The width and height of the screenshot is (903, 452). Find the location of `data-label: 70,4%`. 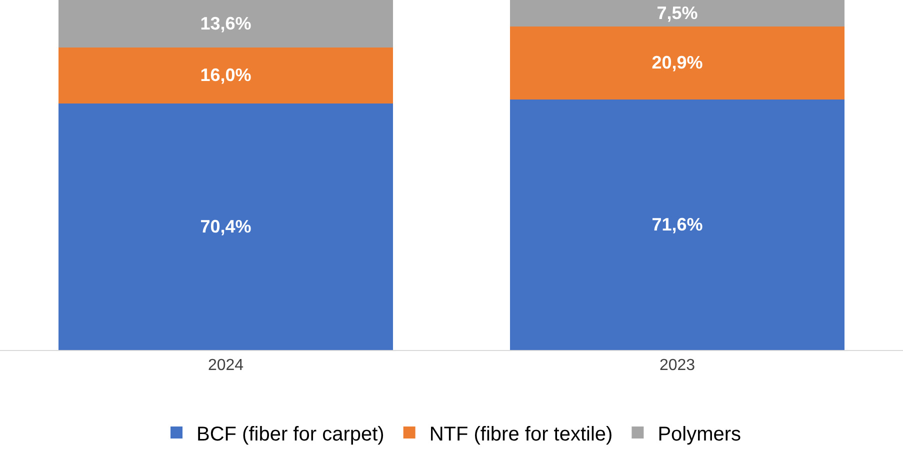

data-label: 70,4% is located at coordinates (226, 226).